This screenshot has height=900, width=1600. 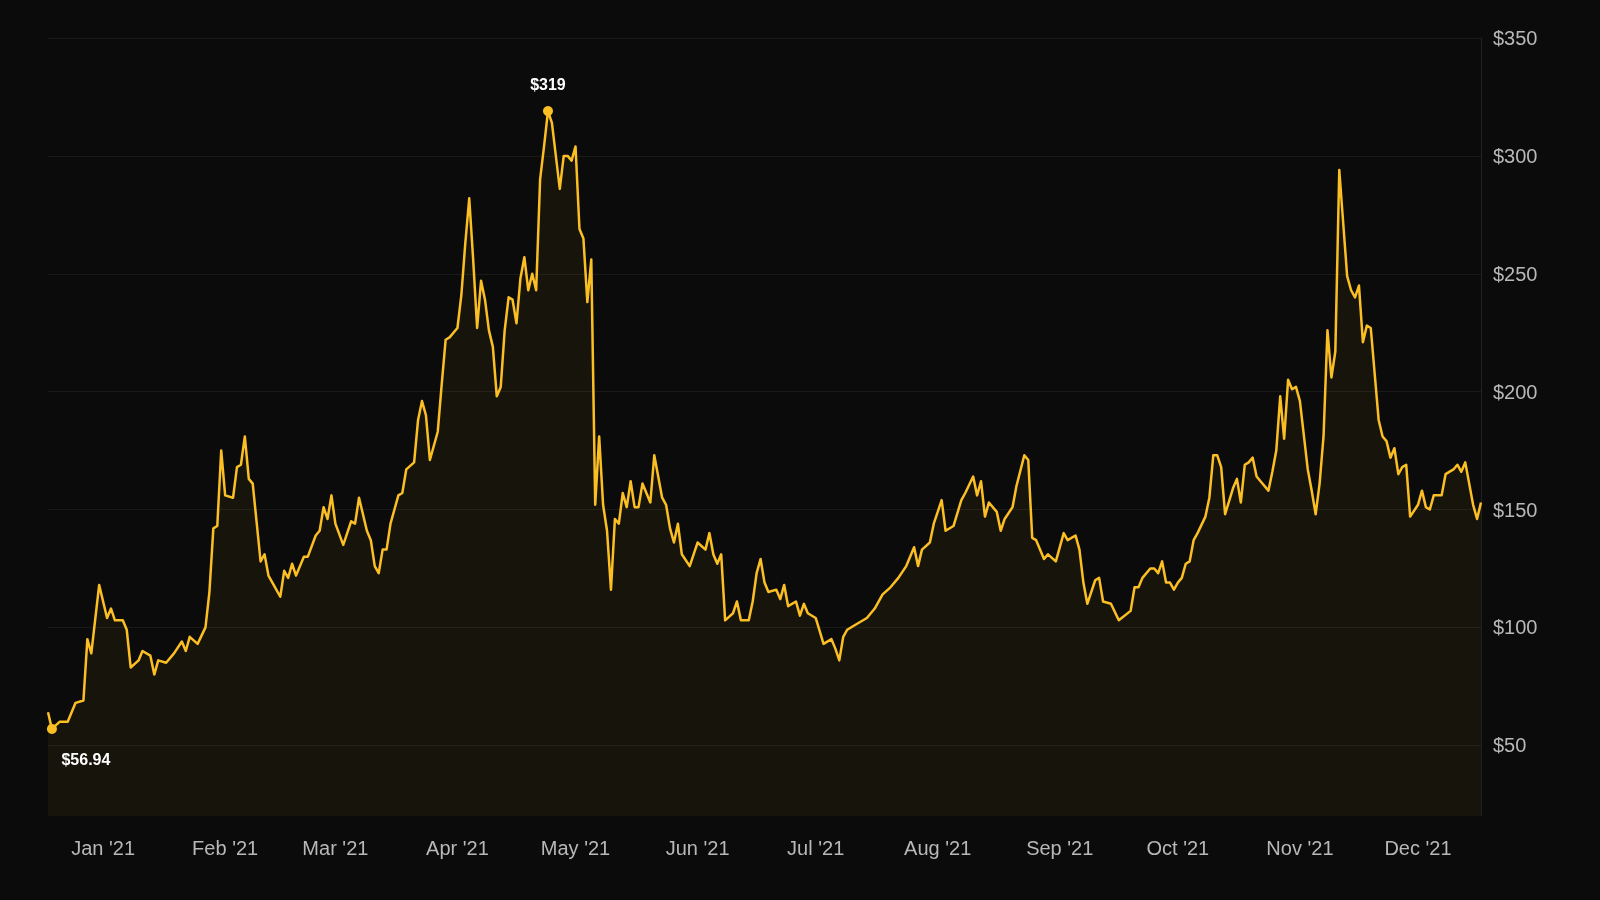 What do you see at coordinates (103, 848) in the screenshot?
I see `x-tick-label: Jan '21` at bounding box center [103, 848].